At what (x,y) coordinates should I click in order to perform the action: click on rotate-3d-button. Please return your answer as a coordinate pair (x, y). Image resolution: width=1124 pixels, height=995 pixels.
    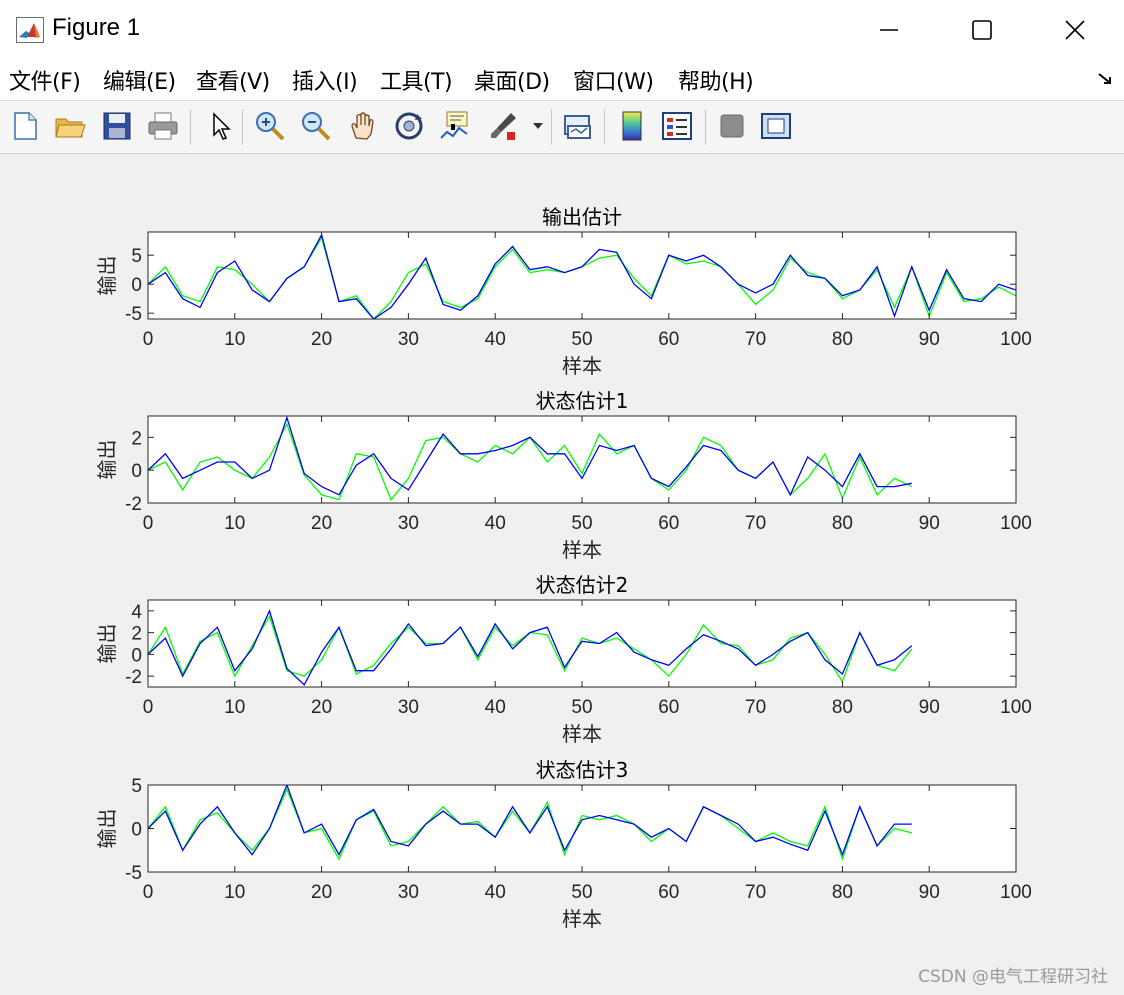
    Looking at the image, I should click on (409, 126).